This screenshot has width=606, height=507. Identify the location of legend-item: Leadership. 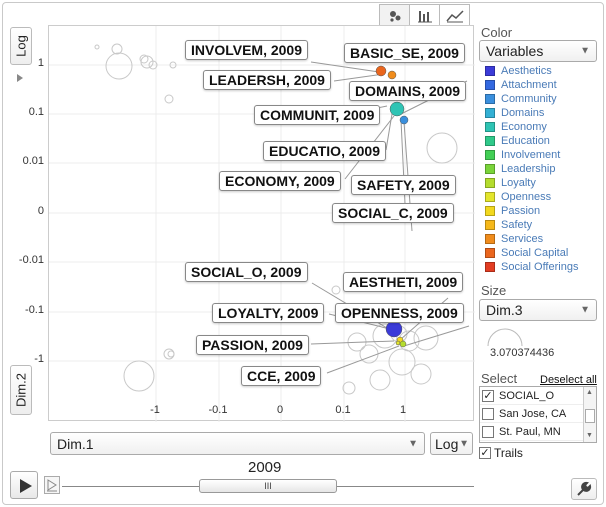
(531, 169).